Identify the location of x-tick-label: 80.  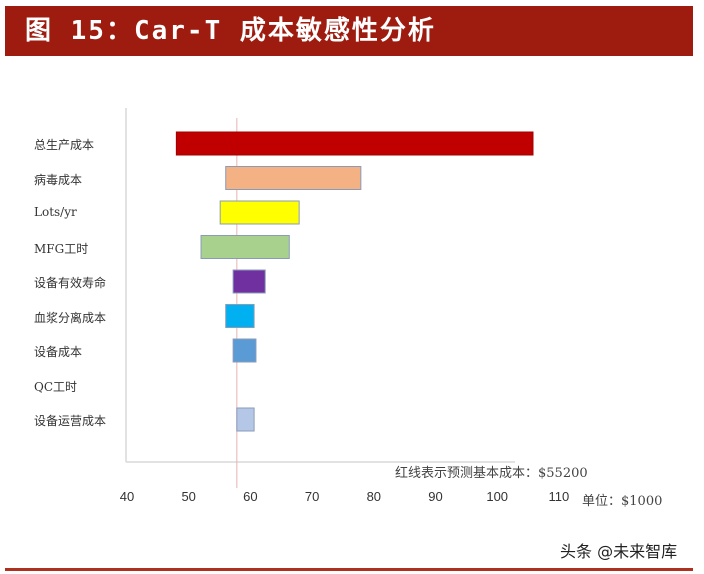
(374, 496).